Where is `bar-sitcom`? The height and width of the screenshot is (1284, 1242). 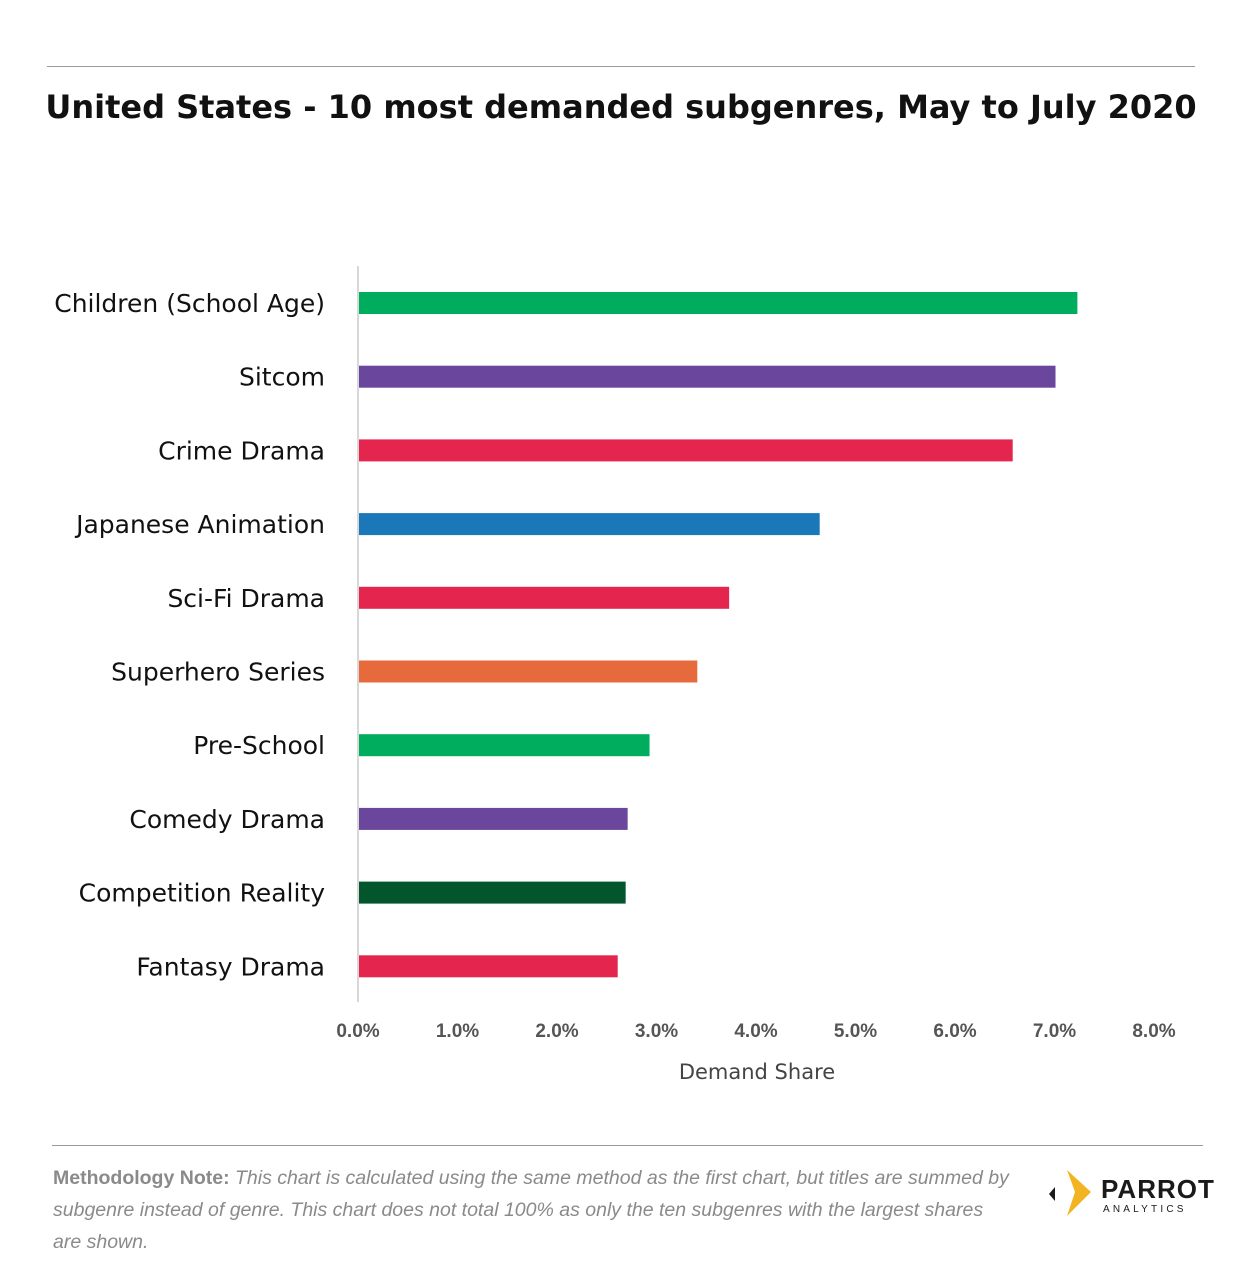
bar-sitcom is located at coordinates (707, 376).